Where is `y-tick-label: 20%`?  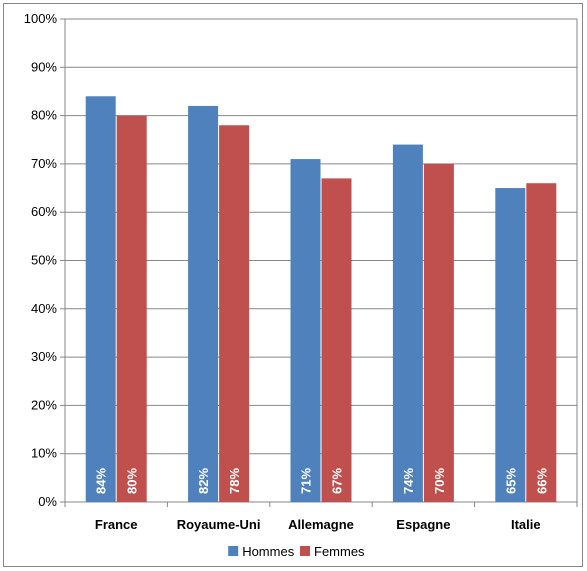
y-tick-label: 20% is located at coordinates (44, 404).